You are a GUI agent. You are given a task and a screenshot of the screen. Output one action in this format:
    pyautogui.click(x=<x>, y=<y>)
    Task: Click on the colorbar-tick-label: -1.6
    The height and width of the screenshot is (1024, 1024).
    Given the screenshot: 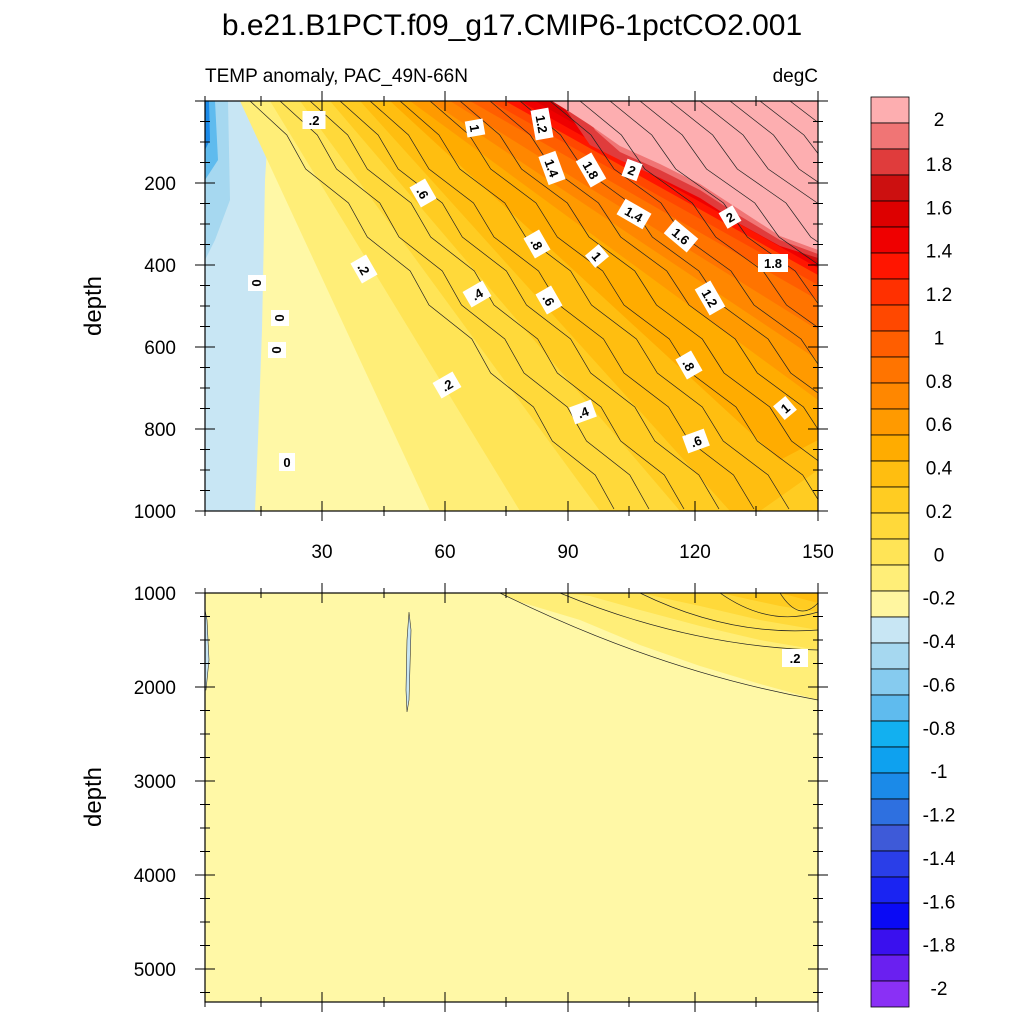 What is the action you would take?
    pyautogui.click(x=939, y=902)
    